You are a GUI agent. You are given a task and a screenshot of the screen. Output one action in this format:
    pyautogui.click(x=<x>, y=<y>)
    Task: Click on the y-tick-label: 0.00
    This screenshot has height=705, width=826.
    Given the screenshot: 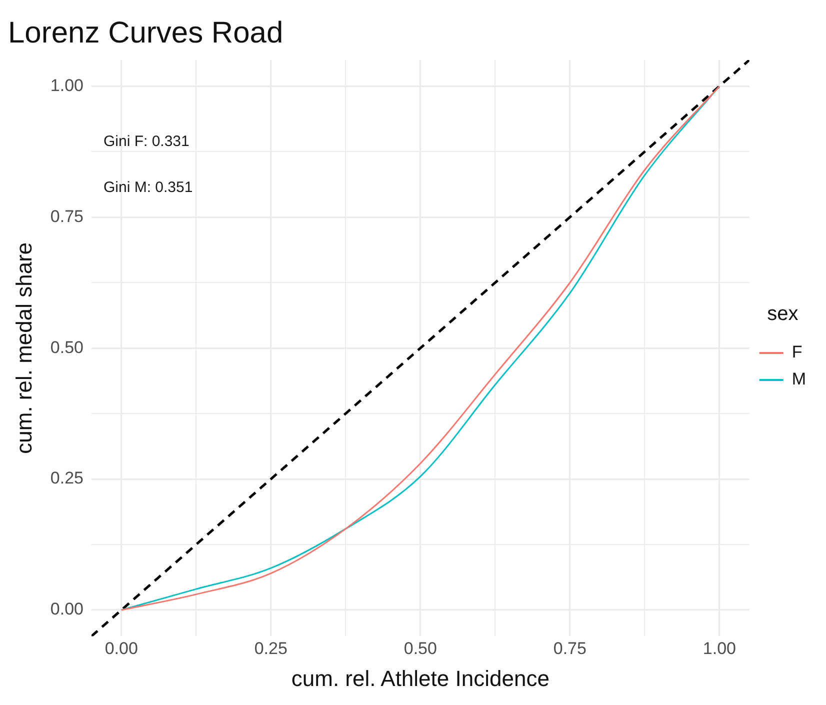 What is the action you would take?
    pyautogui.click(x=67, y=609)
    